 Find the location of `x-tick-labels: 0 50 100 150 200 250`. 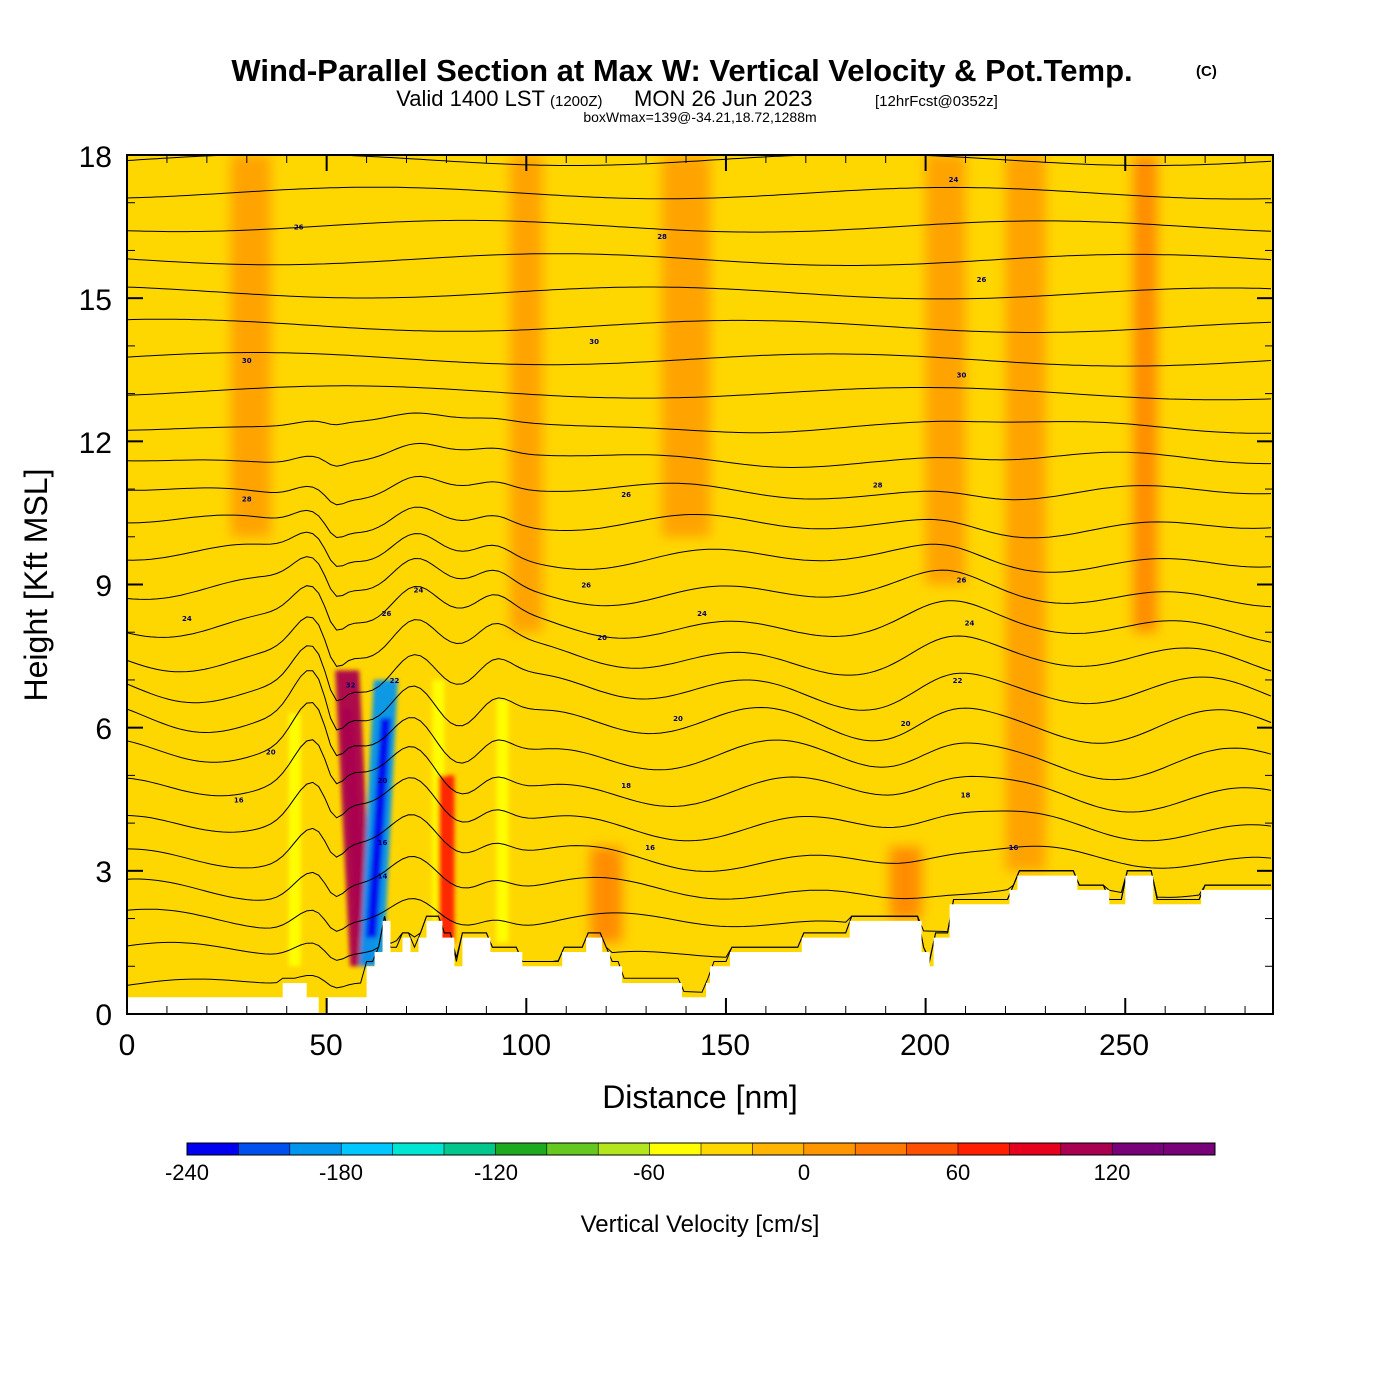

x-tick-labels: 0 50 100 150 200 250 is located at coordinates (634, 1045).